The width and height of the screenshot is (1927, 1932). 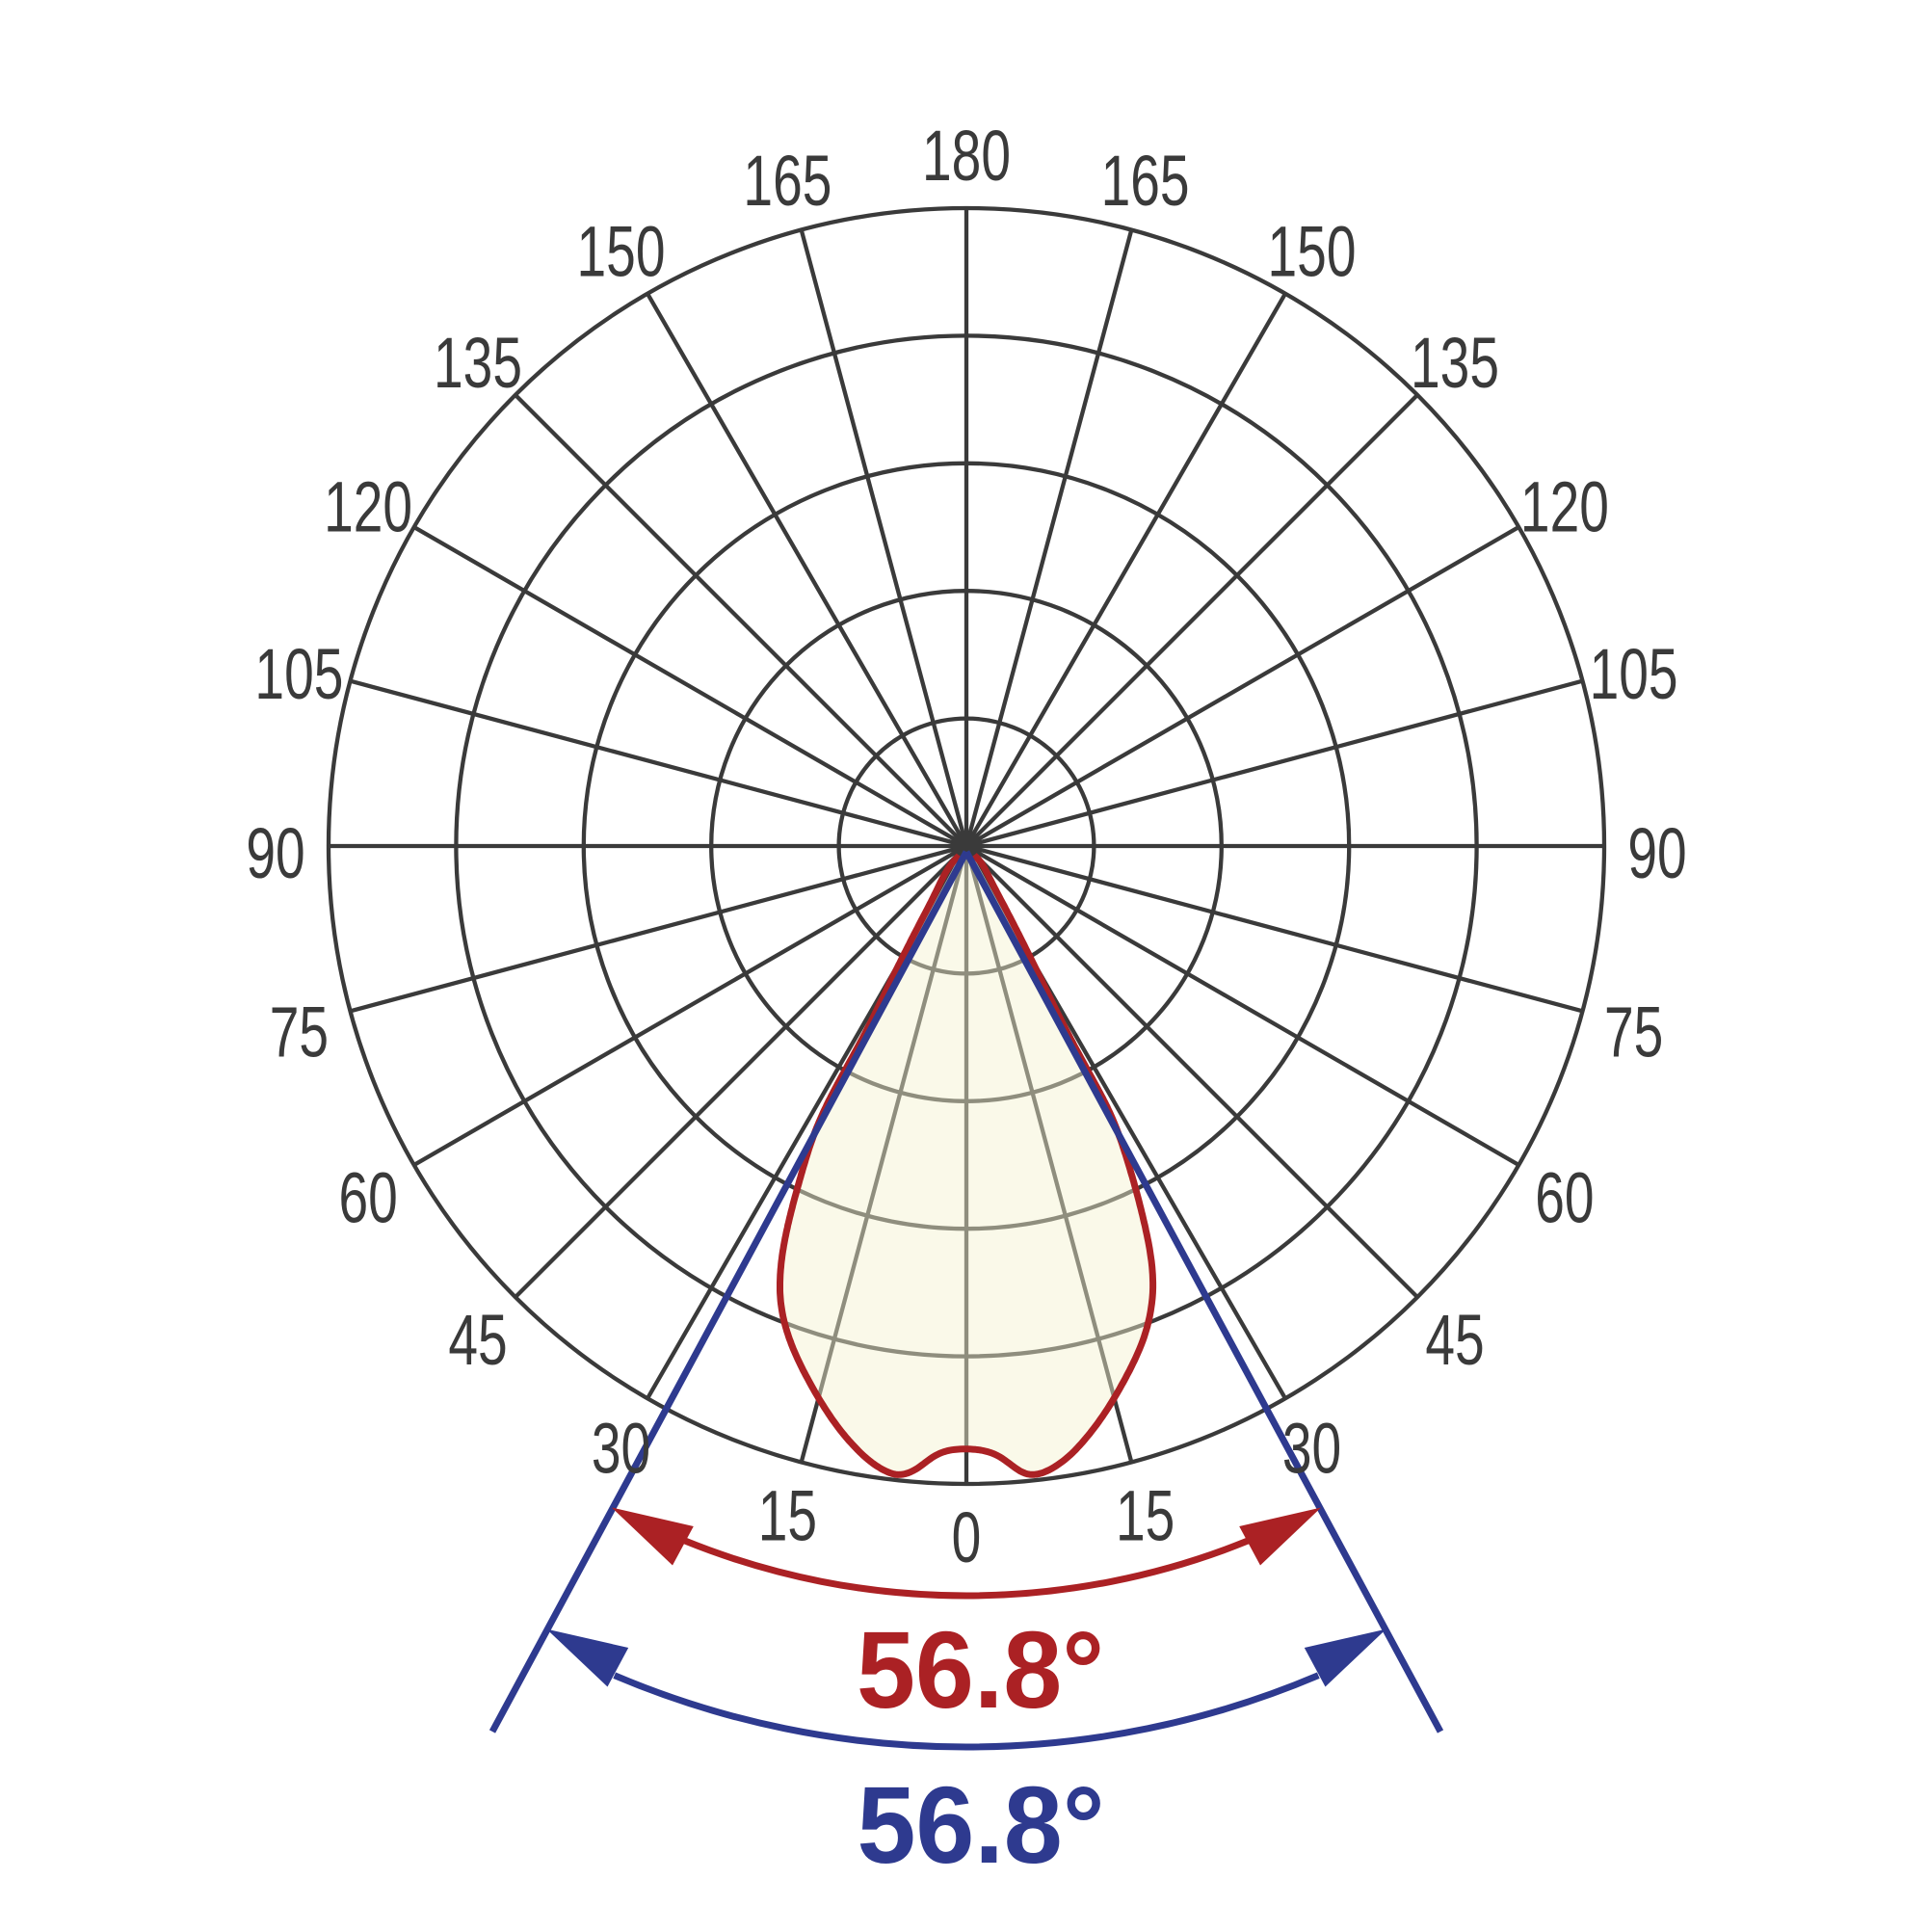 I want to click on svg-text: 180, so click(x=967, y=156).